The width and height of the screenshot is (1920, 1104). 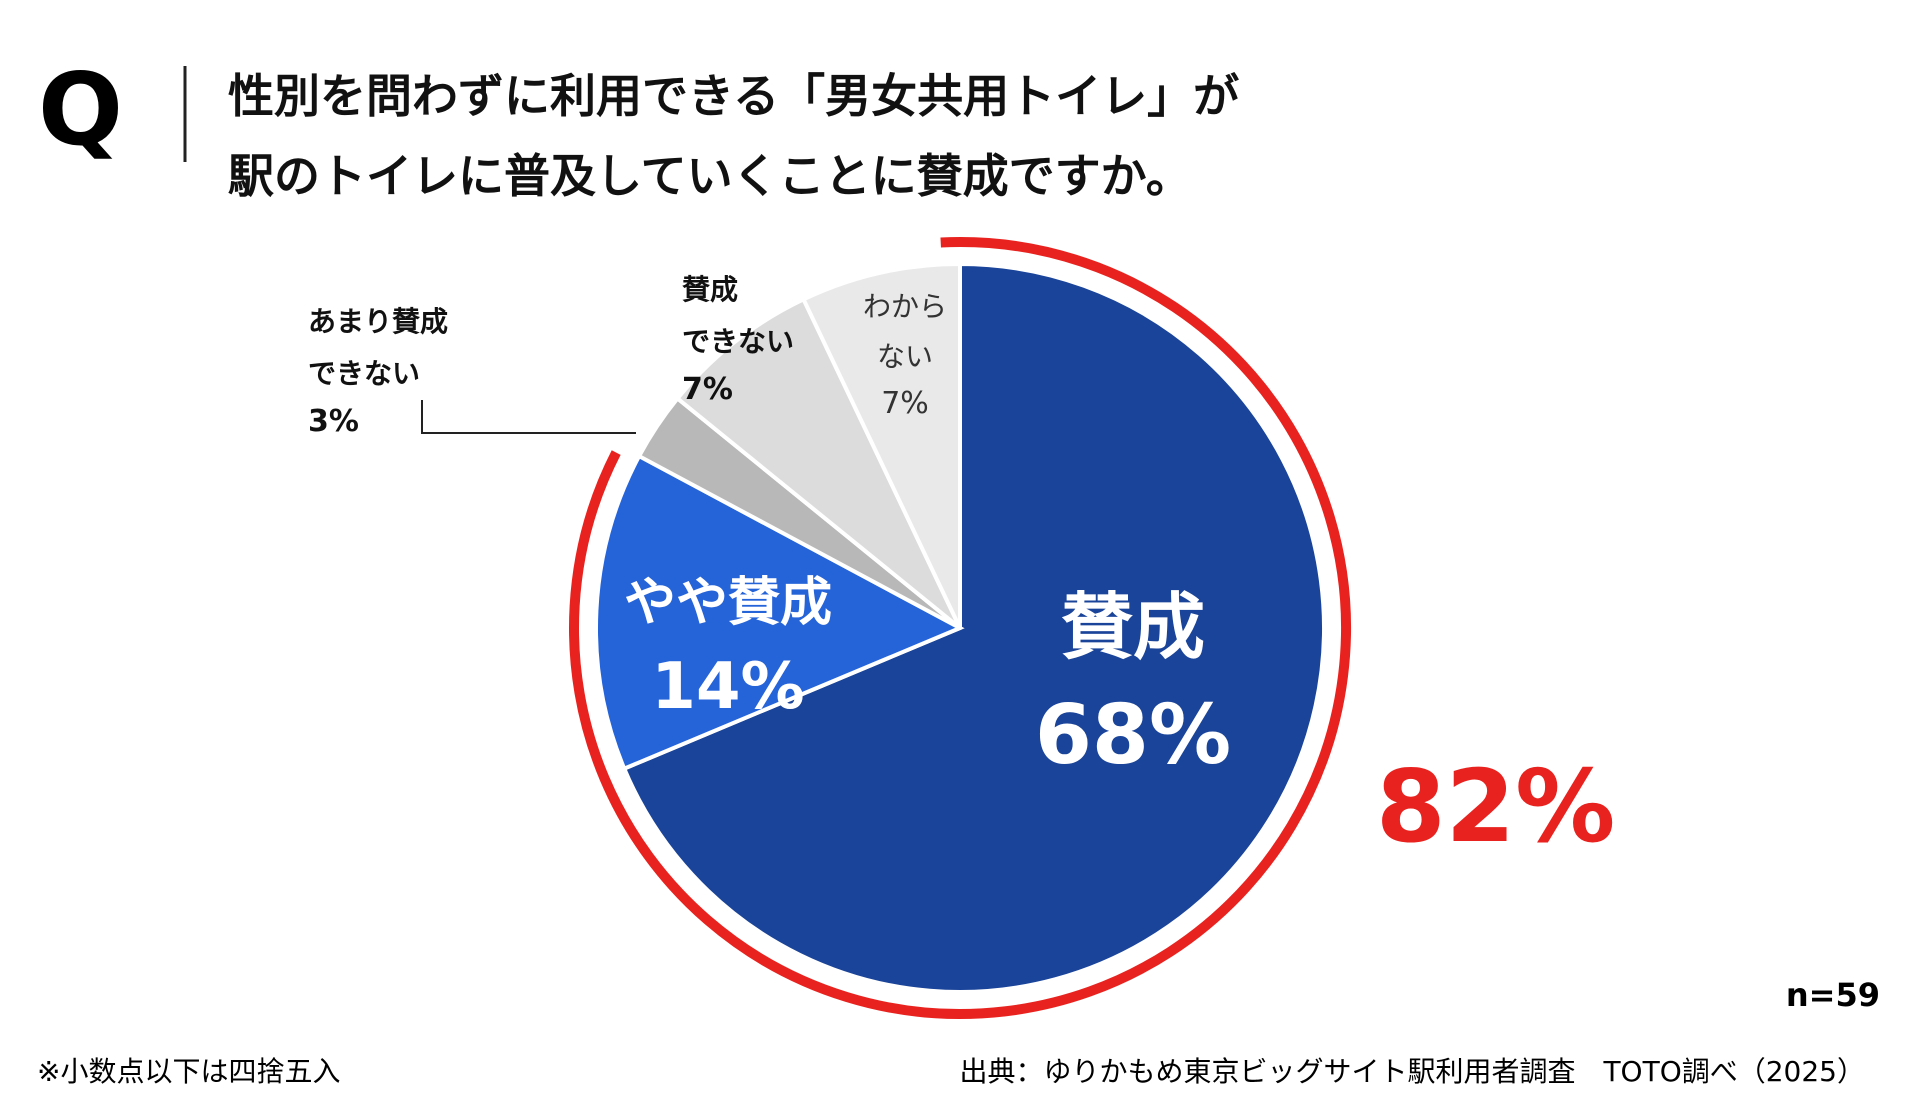 I want to click on highlight-label: 82%, so click(x=1496, y=806).